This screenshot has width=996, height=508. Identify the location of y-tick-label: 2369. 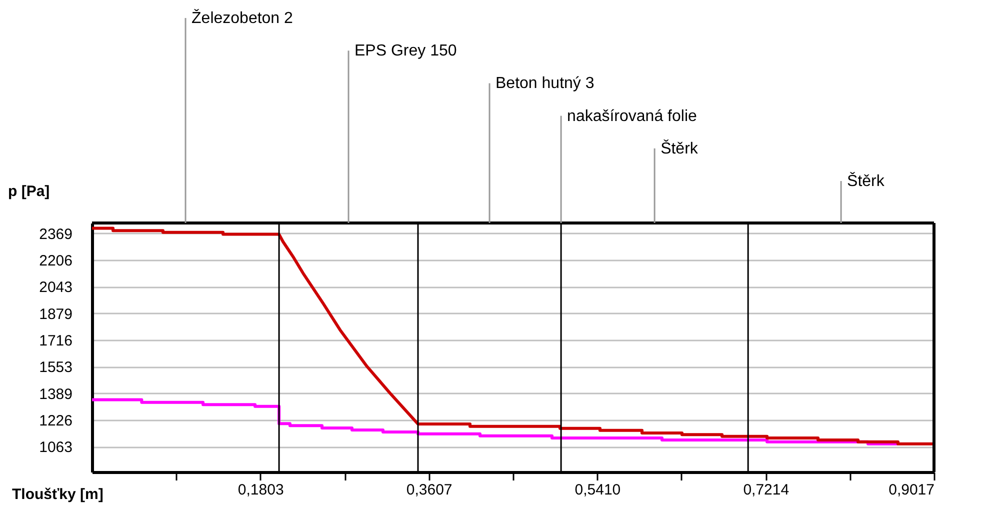
(55, 234).